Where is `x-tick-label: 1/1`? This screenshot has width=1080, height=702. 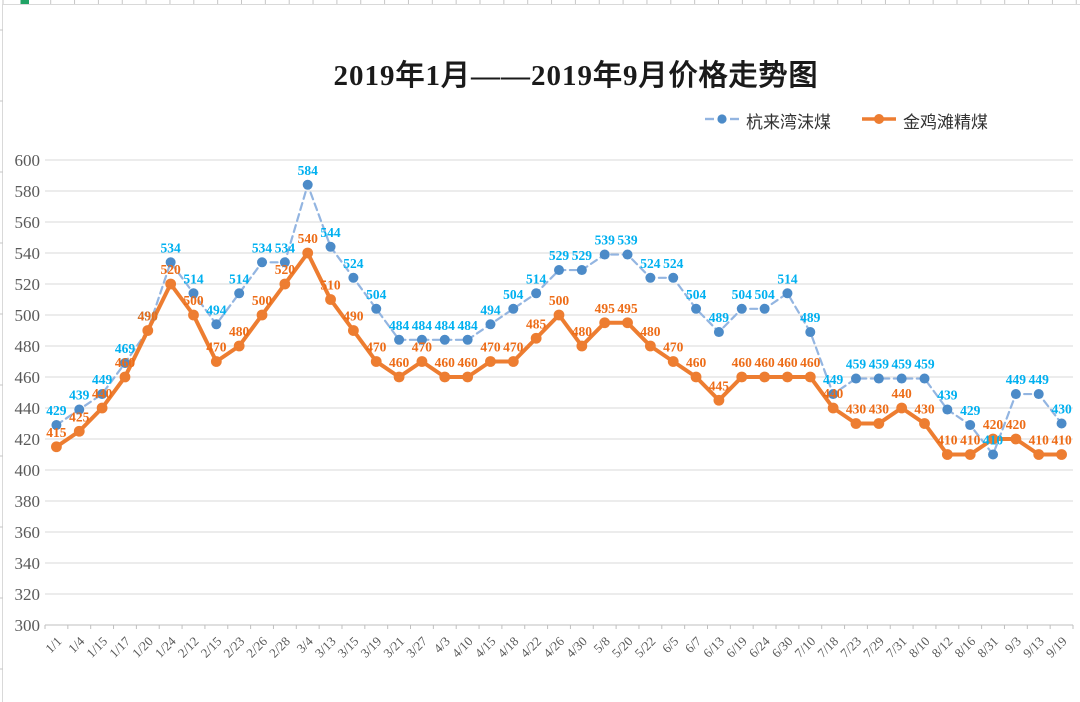
x-tick-label: 1/1 is located at coordinates (53, 645).